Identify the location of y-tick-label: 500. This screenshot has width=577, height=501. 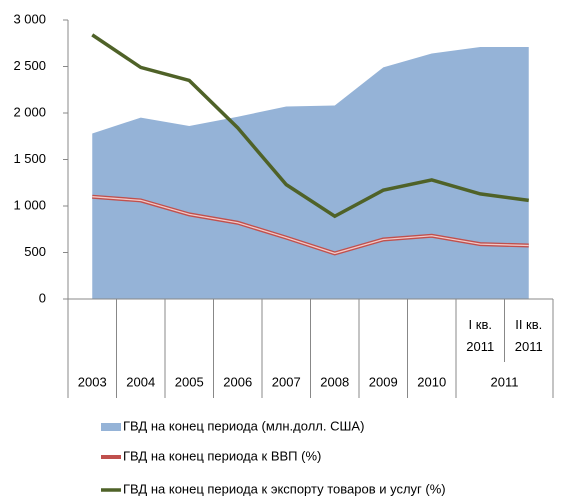
(35, 251).